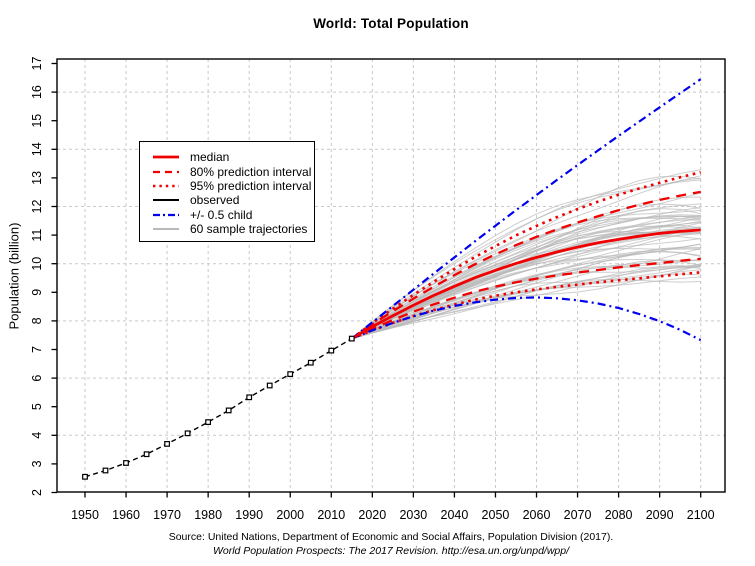 This screenshot has width=755, height=566. What do you see at coordinates (331, 515) in the screenshot?
I see `x-tick-label: 2010` at bounding box center [331, 515].